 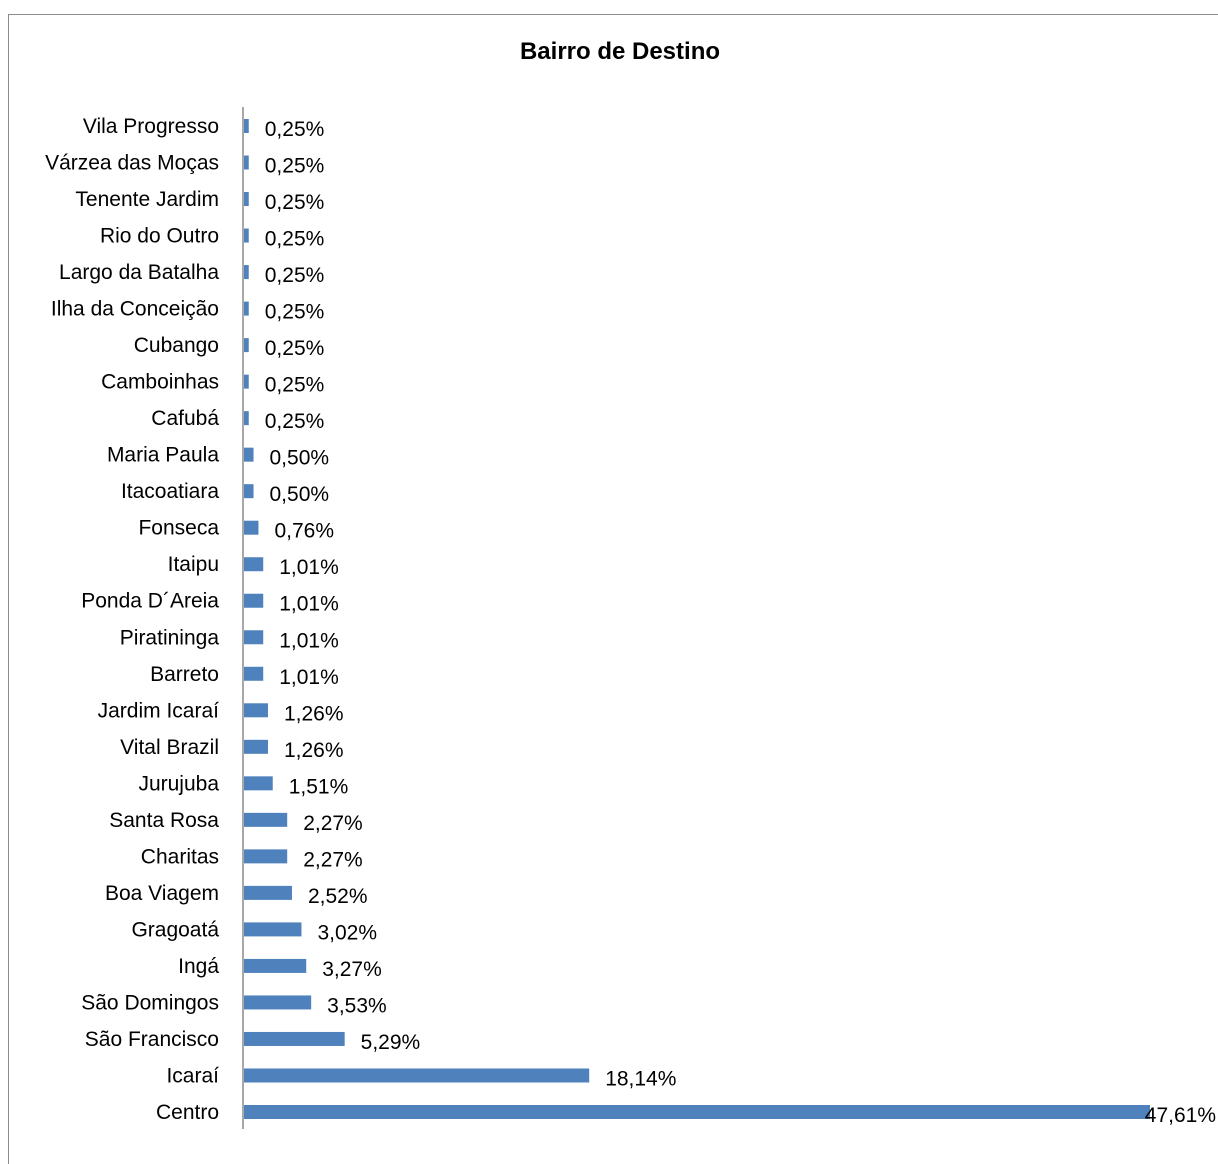 I want to click on category-label: Tenente Jardim, so click(x=147, y=199).